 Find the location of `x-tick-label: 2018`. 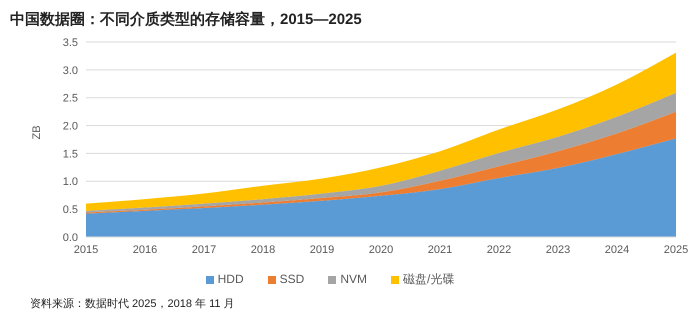

x-tick-label: 2018 is located at coordinates (263, 250).